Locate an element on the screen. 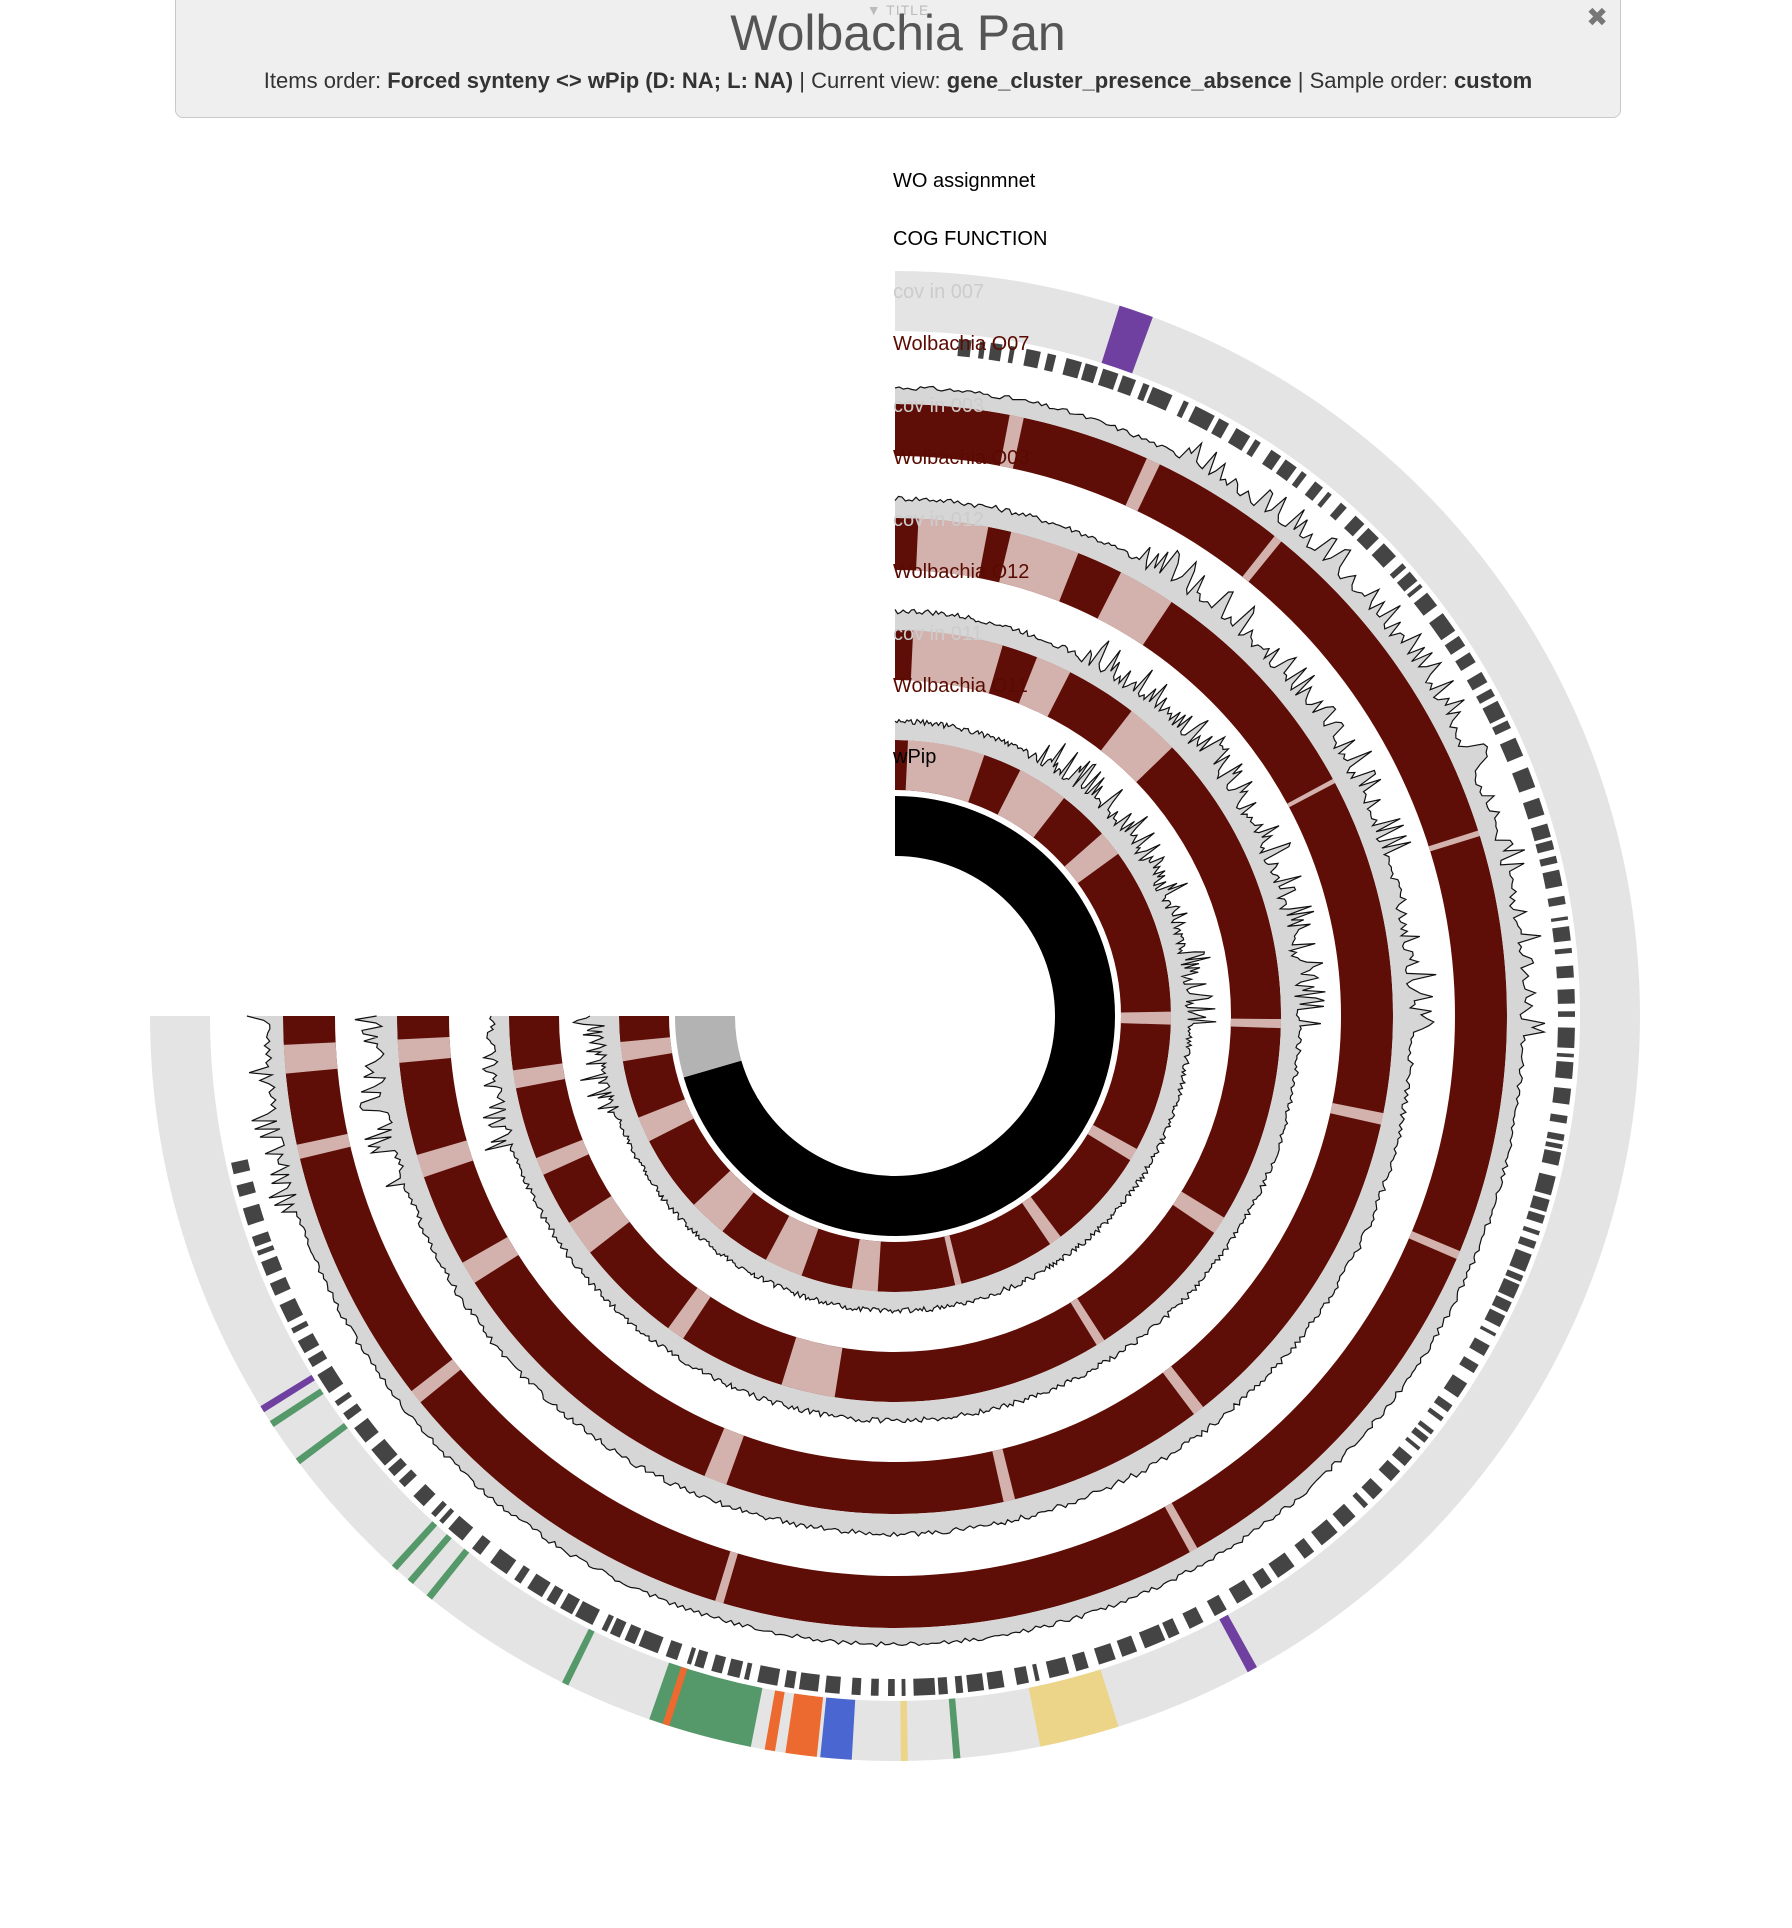  layer-label-o07: Wolbachia O07 is located at coordinates (961, 344).